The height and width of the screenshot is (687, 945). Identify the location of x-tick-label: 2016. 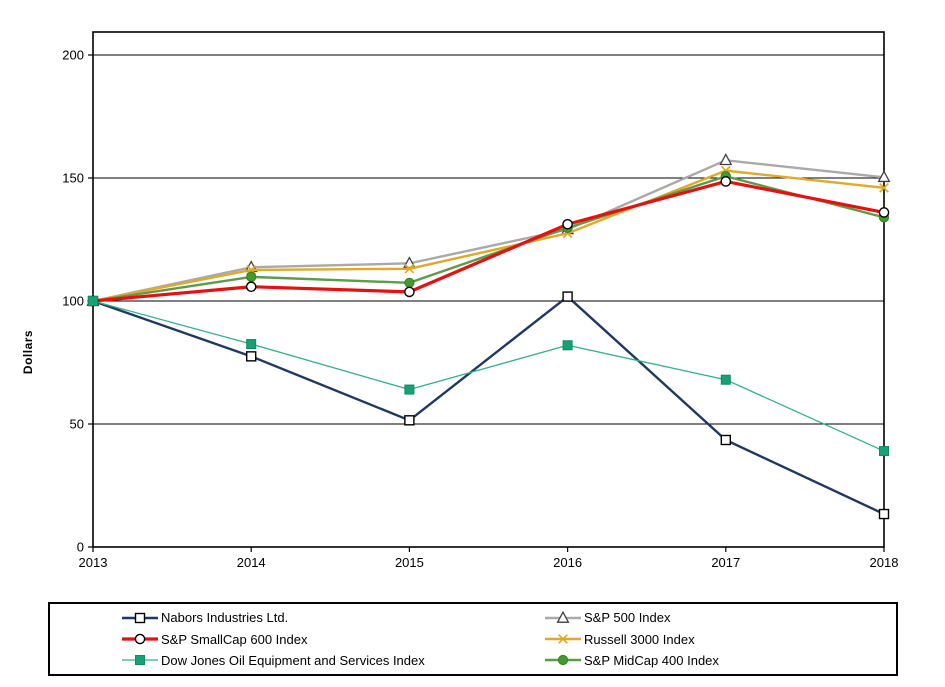
(567, 562).